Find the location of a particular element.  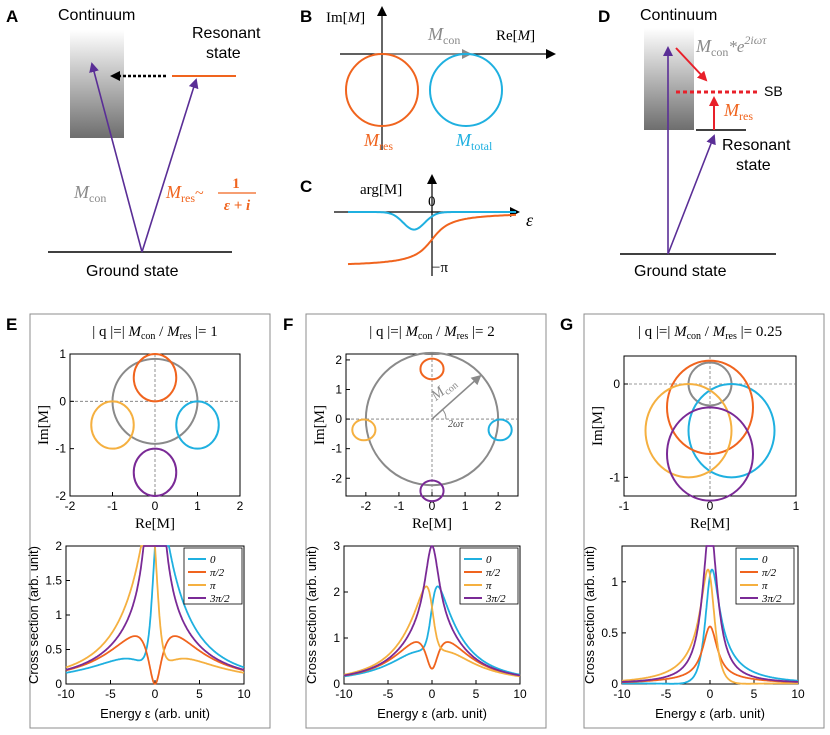

panelF-xtick-label: -2 is located at coordinates (366, 506).